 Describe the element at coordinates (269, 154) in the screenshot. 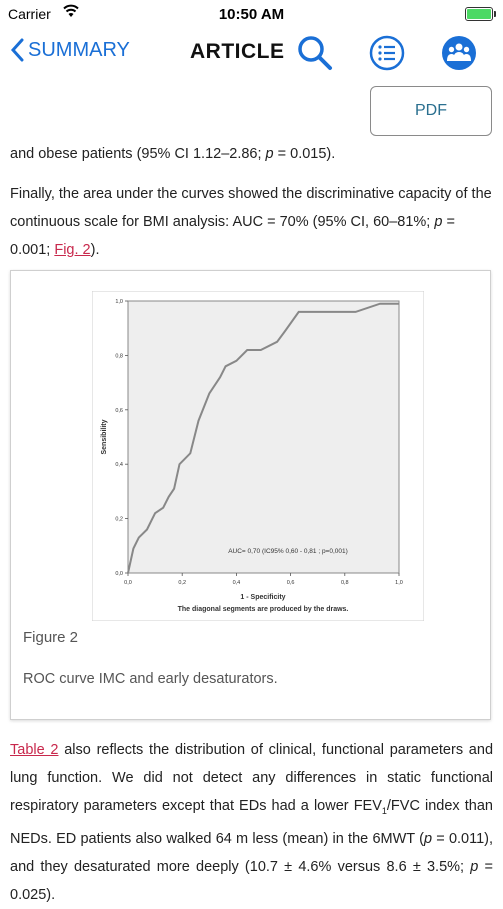

I see `para1-p: p` at that location.